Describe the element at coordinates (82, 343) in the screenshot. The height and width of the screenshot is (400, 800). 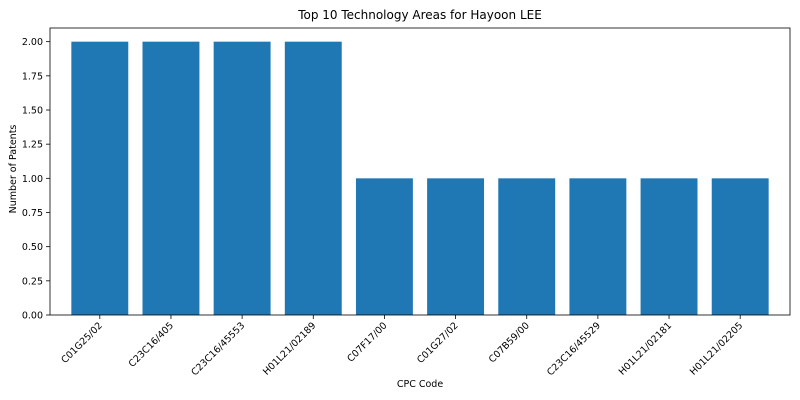
I see `x-tick-label: C01G25/02` at that location.